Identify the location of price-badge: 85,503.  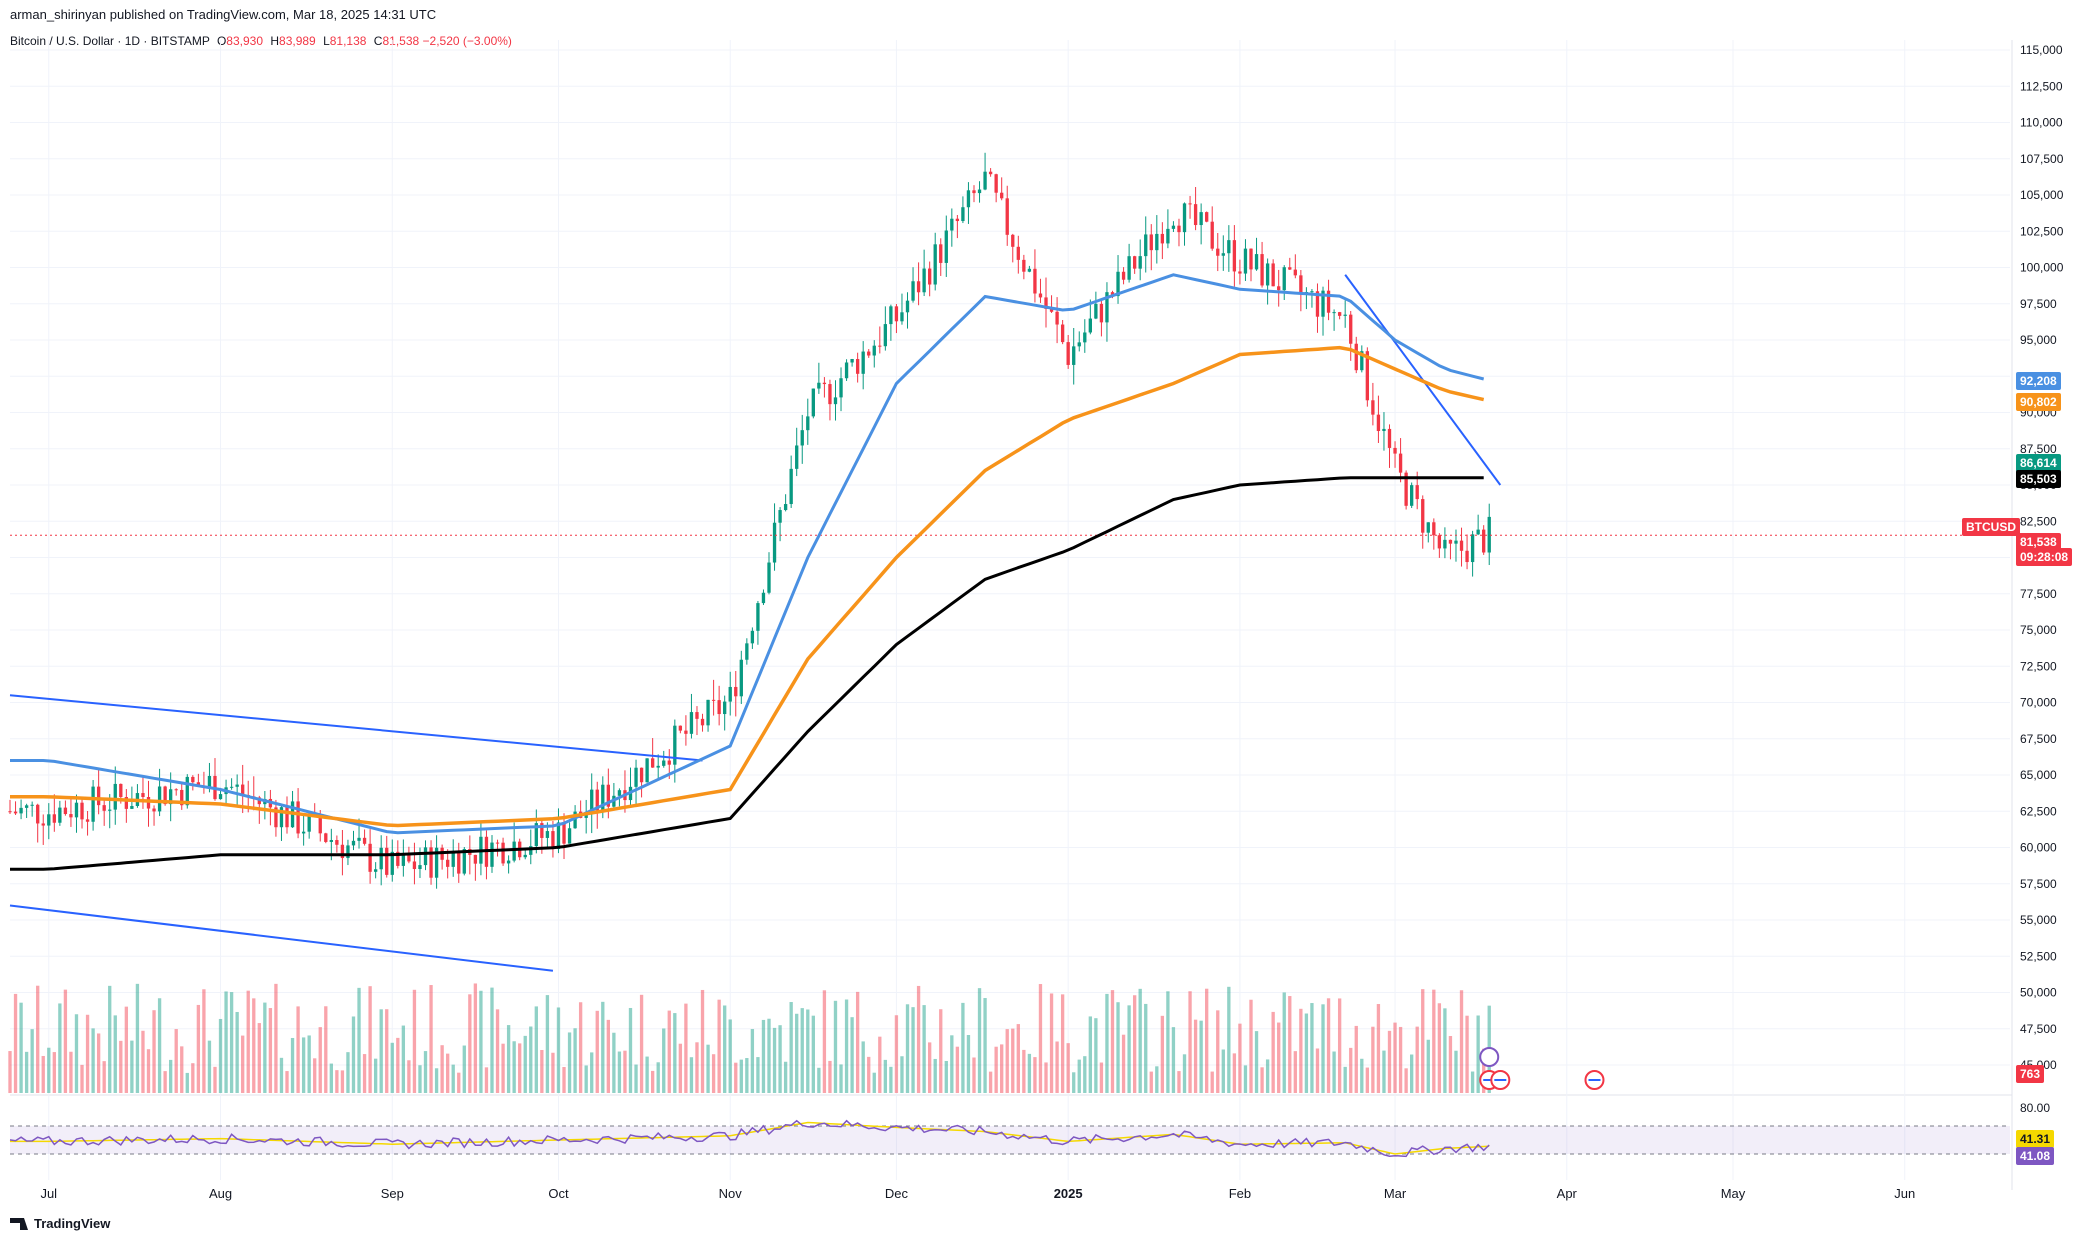
(2038, 478).